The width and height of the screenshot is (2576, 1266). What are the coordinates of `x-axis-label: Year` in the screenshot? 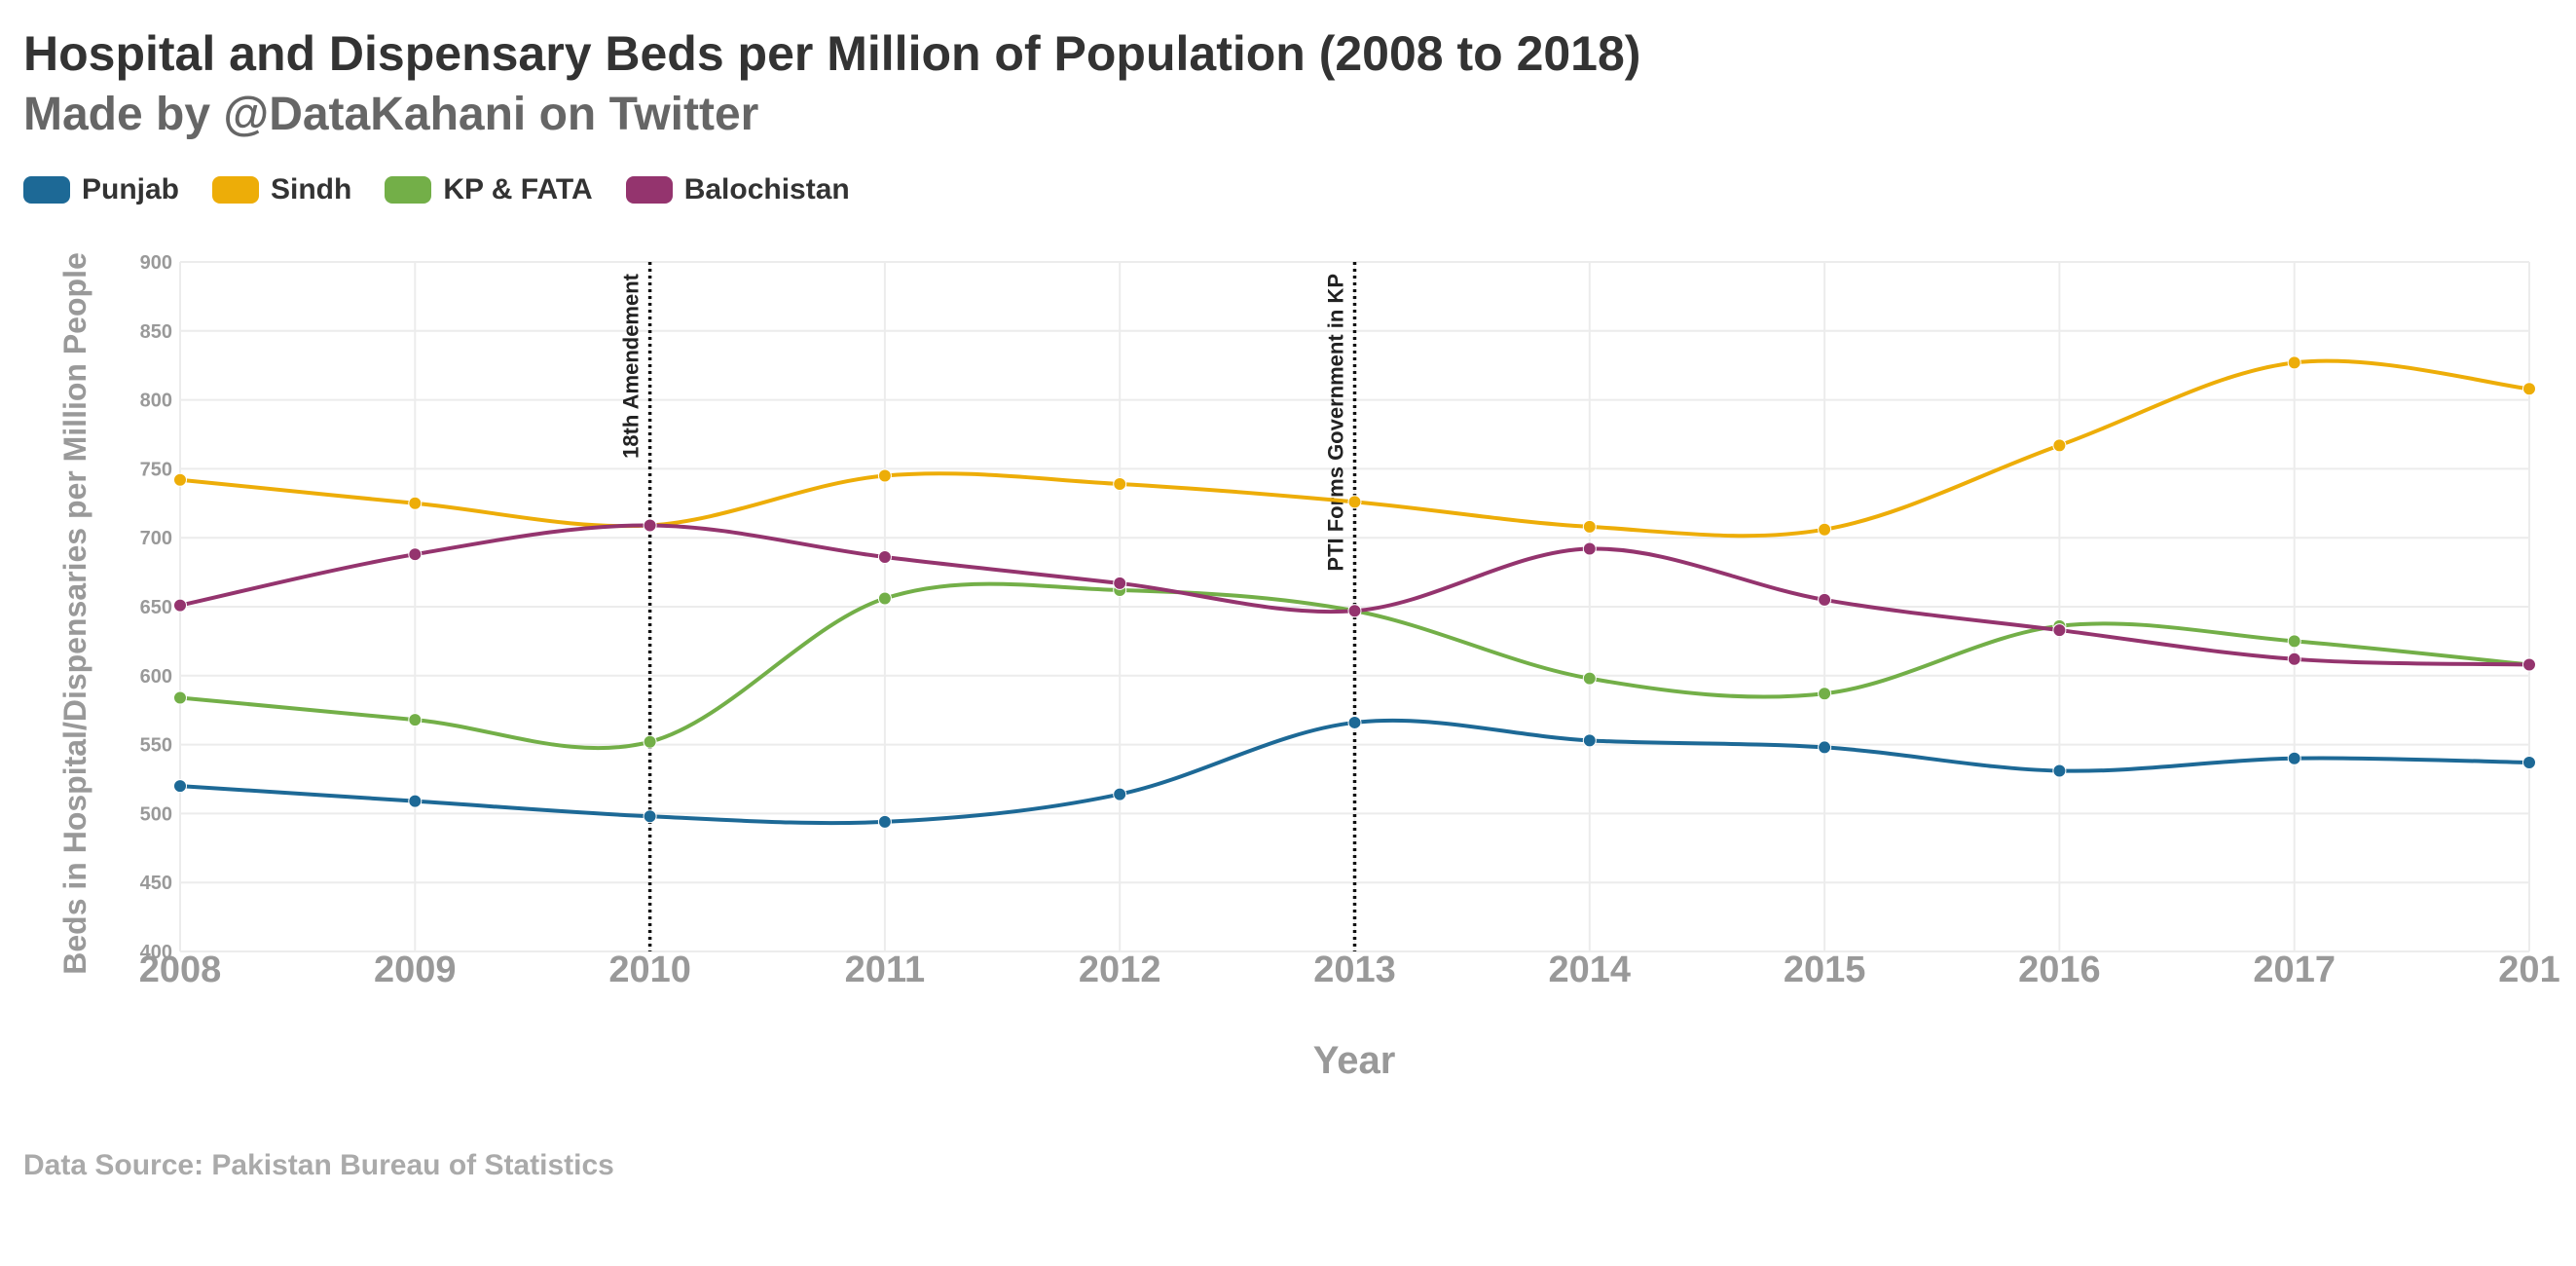 It's located at (1354, 1060).